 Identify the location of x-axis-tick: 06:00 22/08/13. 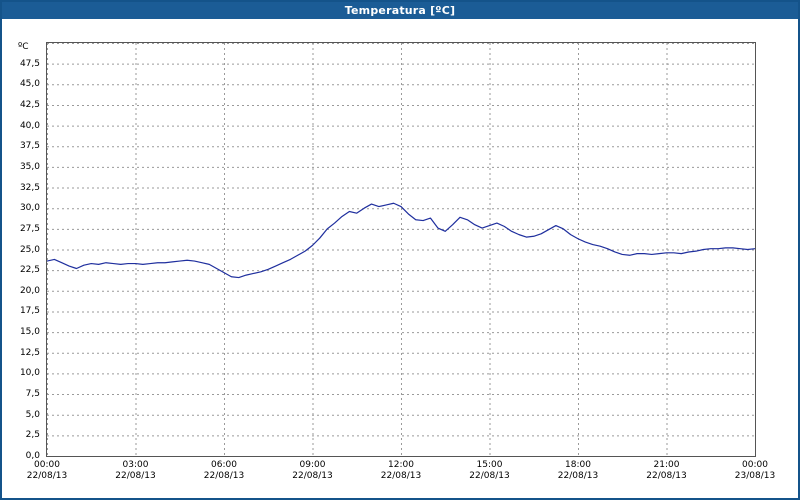
(224, 471).